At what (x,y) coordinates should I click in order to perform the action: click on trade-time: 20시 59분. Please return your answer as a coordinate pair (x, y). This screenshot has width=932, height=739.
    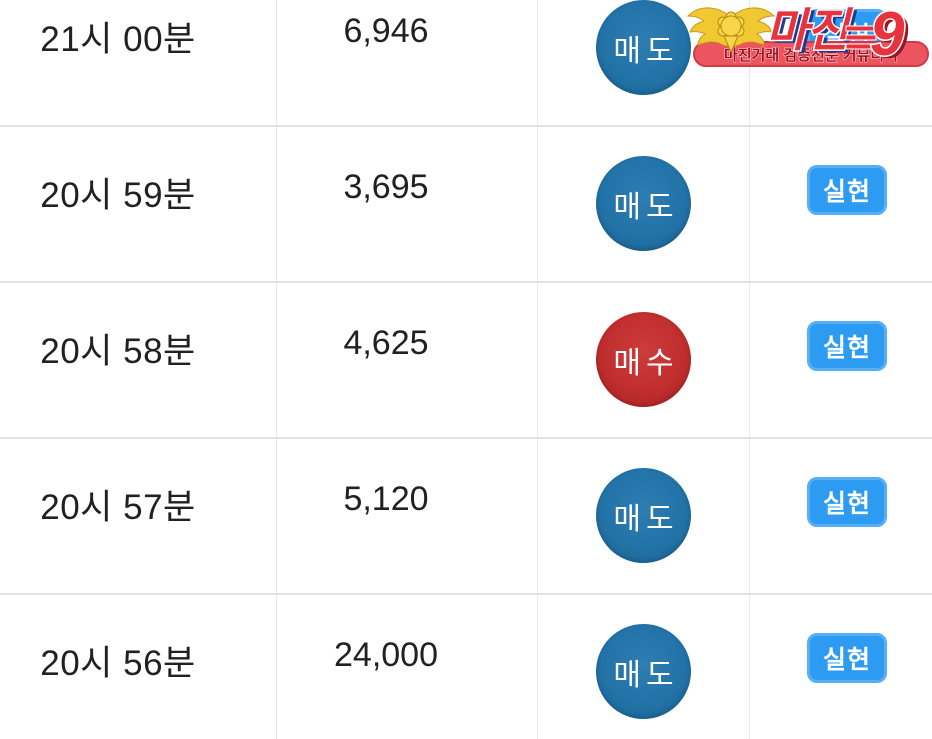
    Looking at the image, I should click on (138, 204).